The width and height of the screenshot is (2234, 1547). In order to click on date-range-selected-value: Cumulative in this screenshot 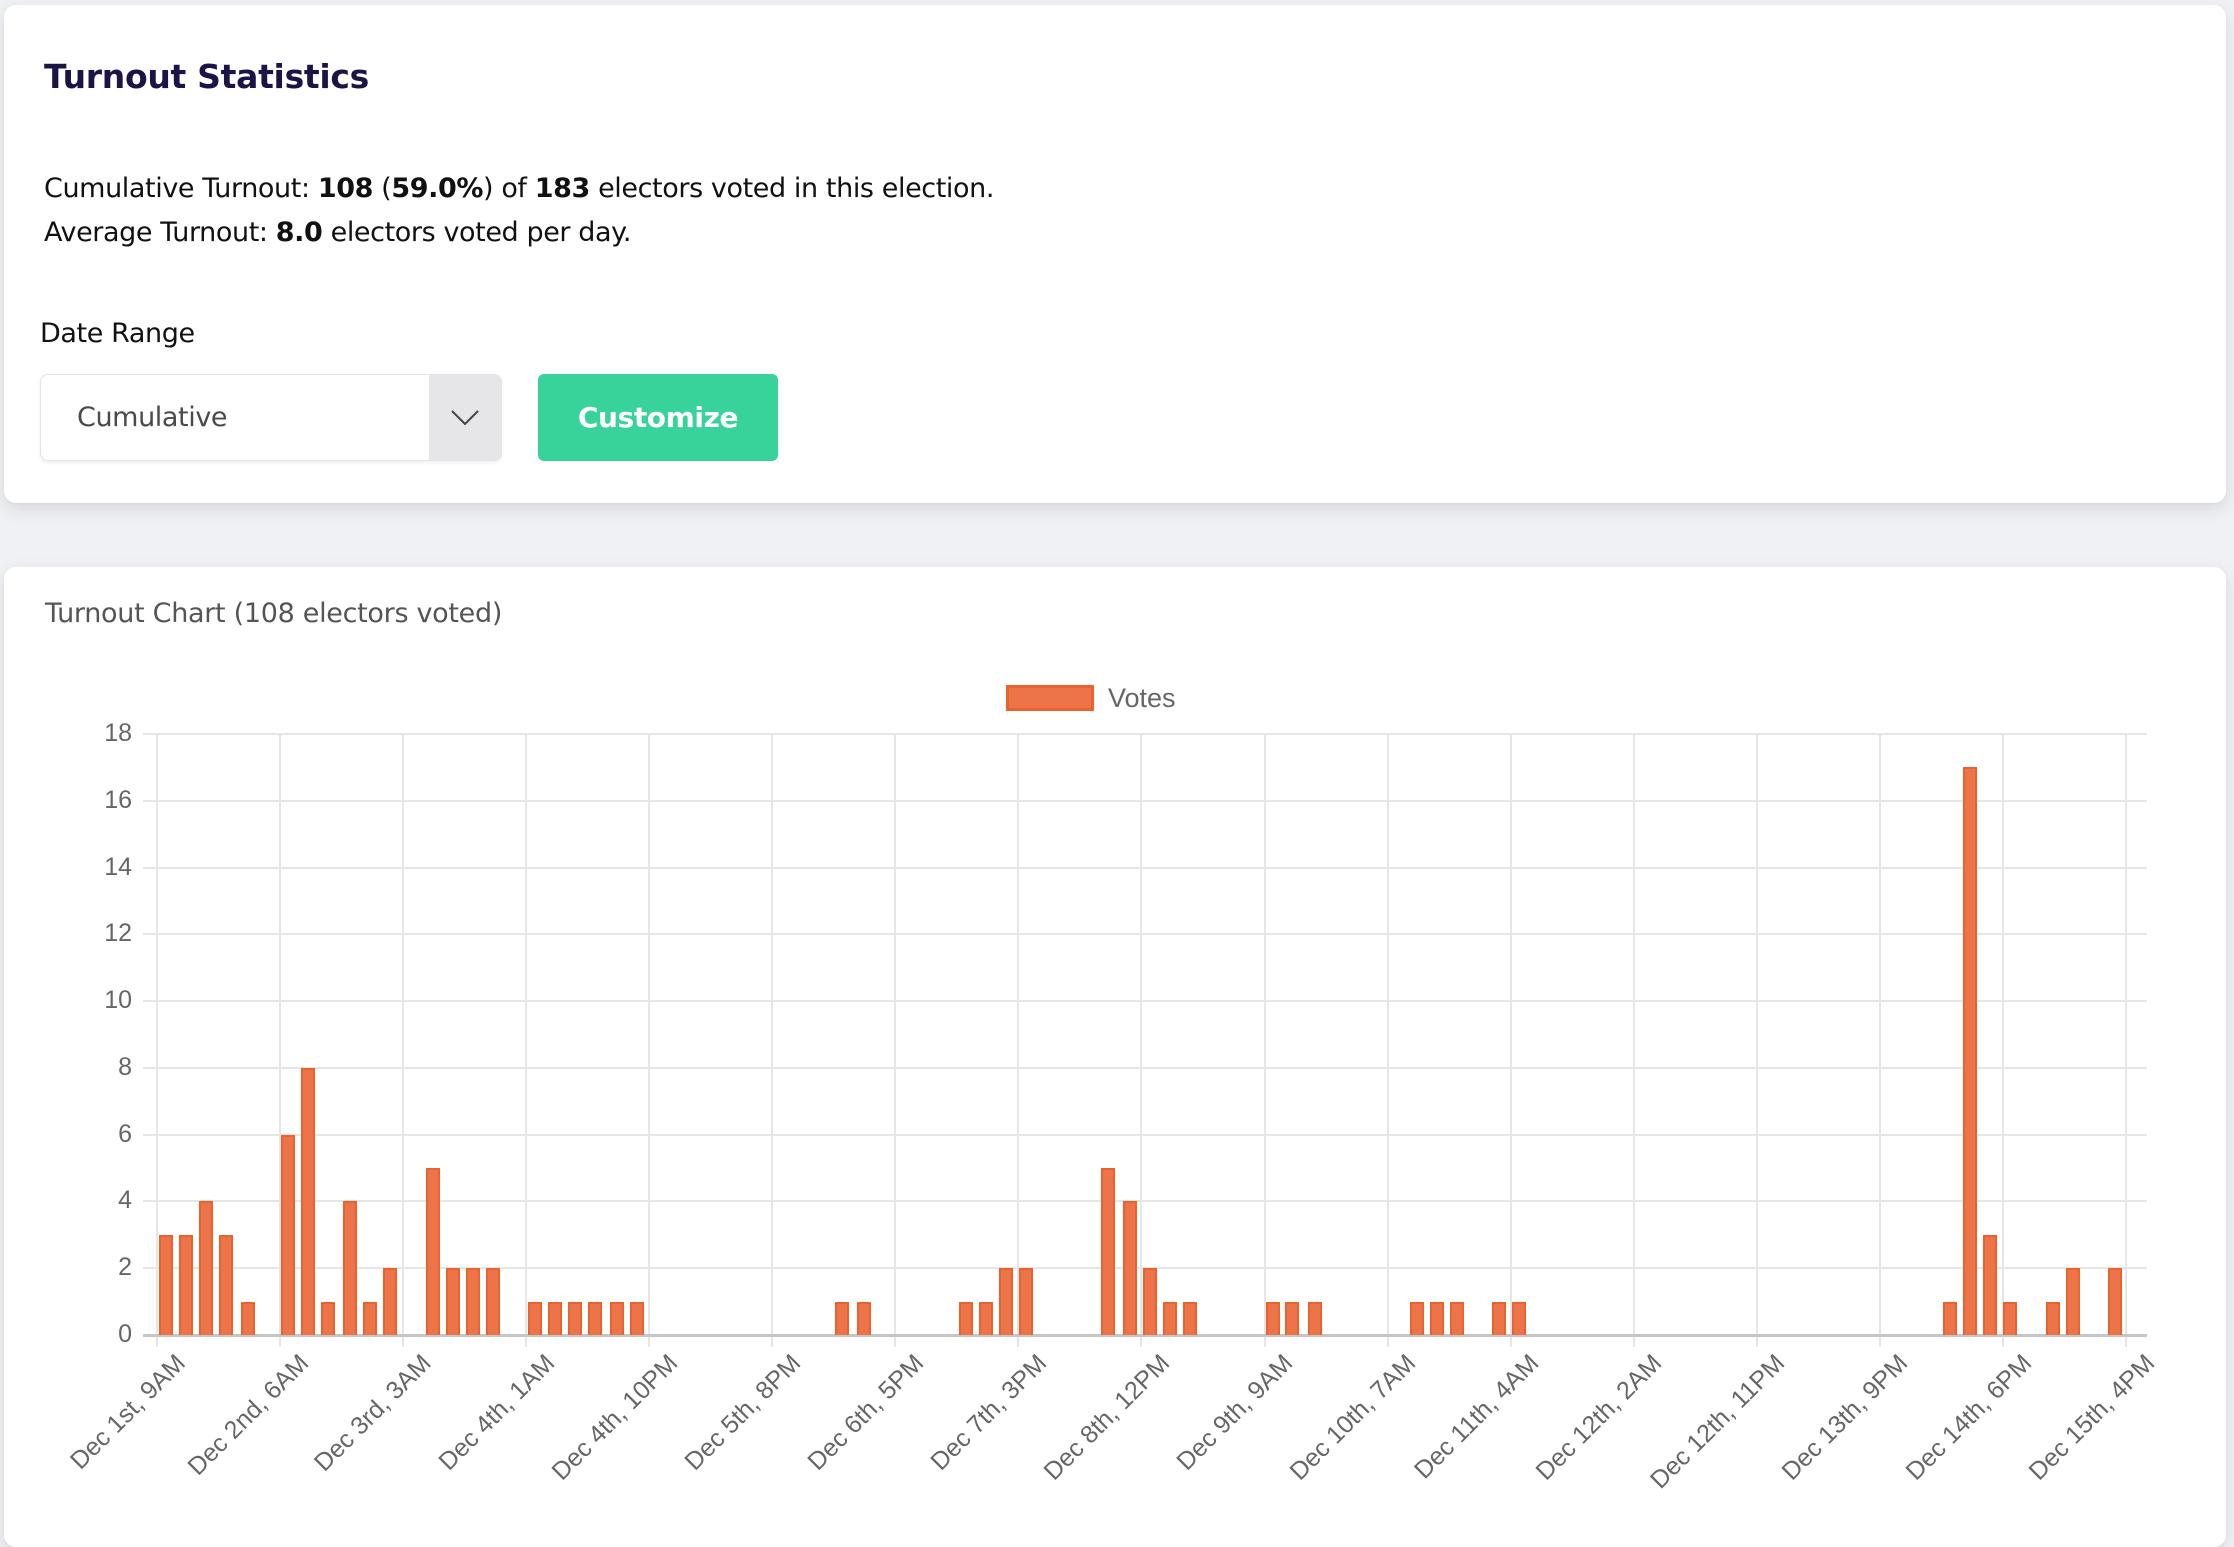, I will do `click(152, 417)`.